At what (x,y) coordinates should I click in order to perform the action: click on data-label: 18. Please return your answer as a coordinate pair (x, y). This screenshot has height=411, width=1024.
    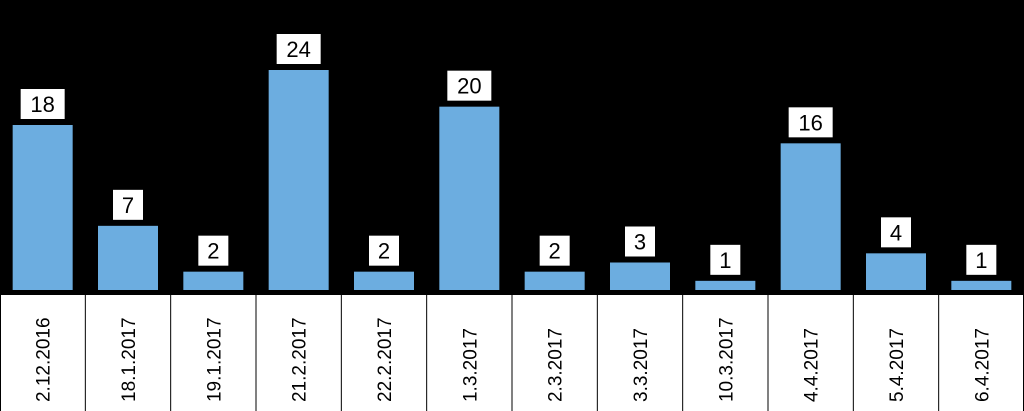
    Looking at the image, I should click on (42, 104).